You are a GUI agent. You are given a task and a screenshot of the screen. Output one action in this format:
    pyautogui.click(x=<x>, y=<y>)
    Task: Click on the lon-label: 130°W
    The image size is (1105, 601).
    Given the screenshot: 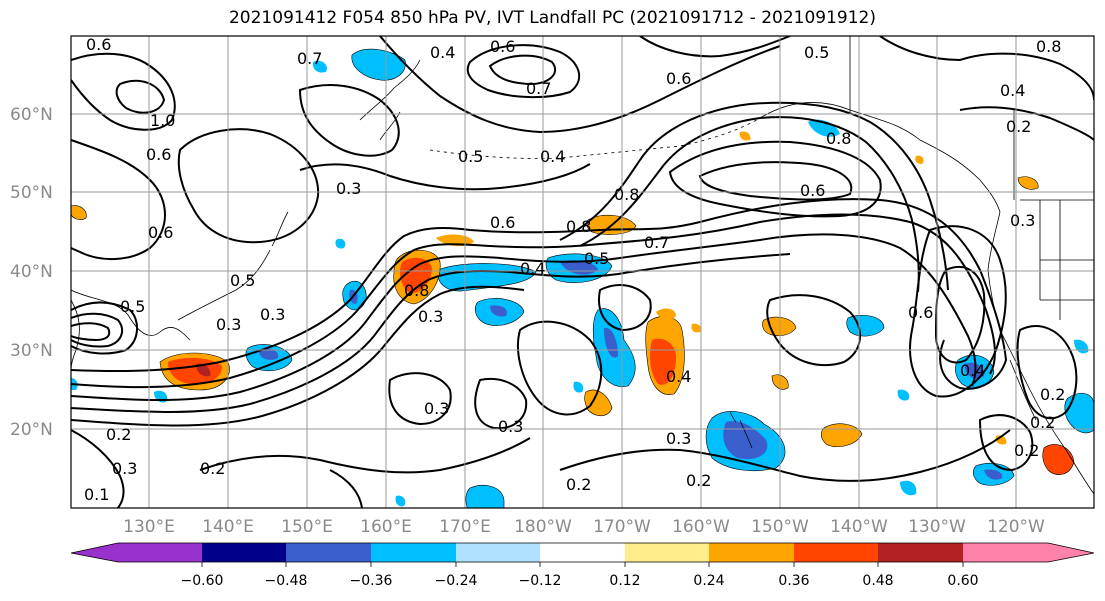 What is the action you would take?
    pyautogui.click(x=937, y=527)
    